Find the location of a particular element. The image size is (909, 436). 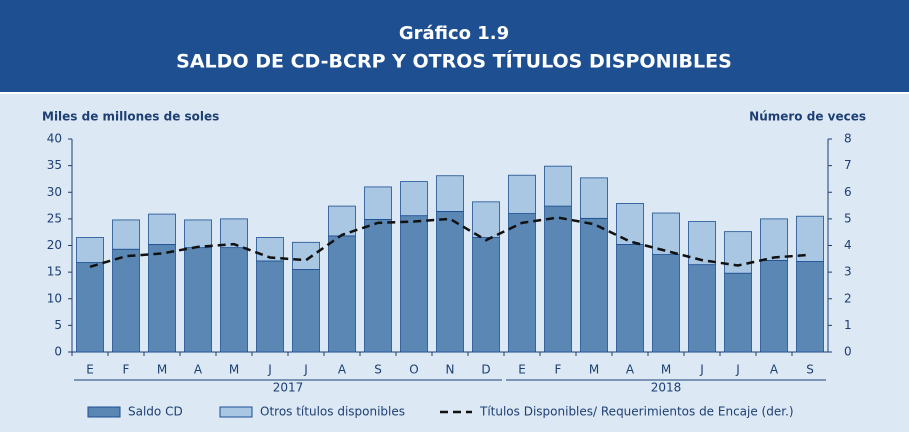

legend-label: Saldo CD is located at coordinates (155, 412).